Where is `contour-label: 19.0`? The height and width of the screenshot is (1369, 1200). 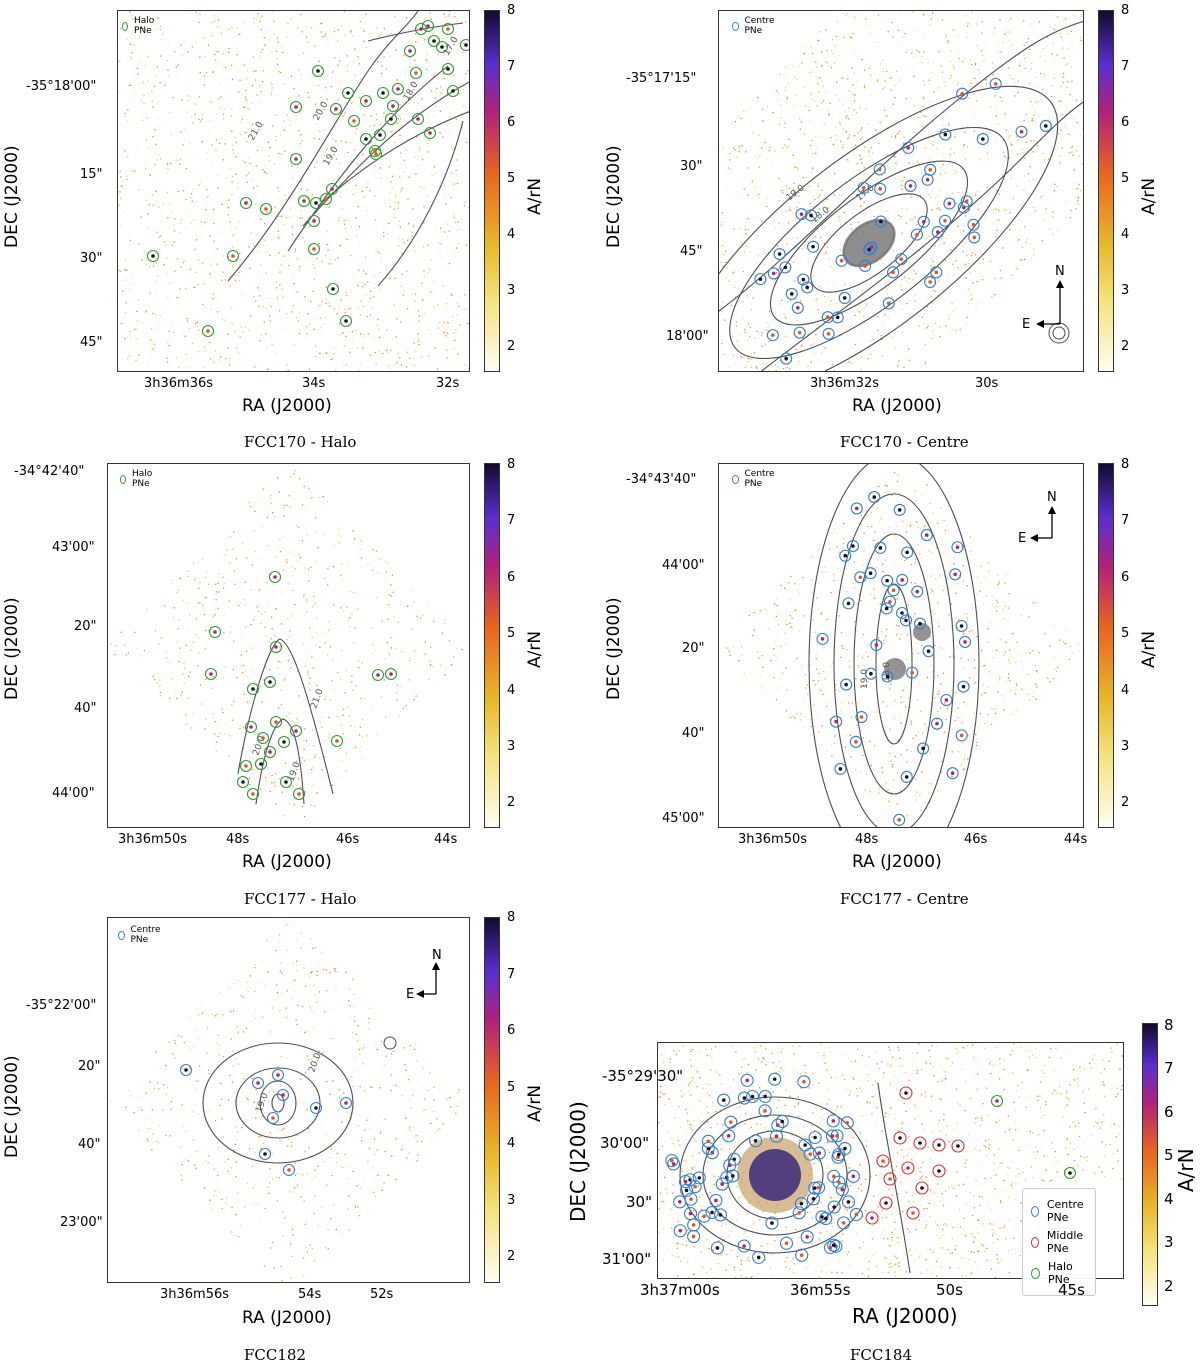 contour-label: 19.0 is located at coordinates (331, 156).